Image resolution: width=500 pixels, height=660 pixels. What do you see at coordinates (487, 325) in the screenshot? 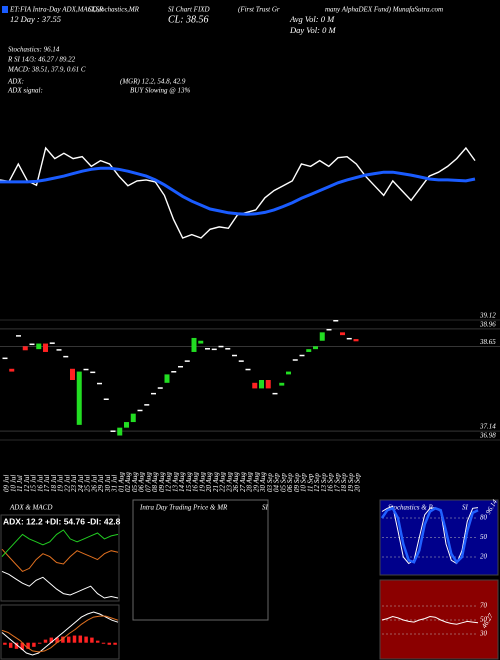
I see `y-tick-label: 38.96` at bounding box center [487, 325].